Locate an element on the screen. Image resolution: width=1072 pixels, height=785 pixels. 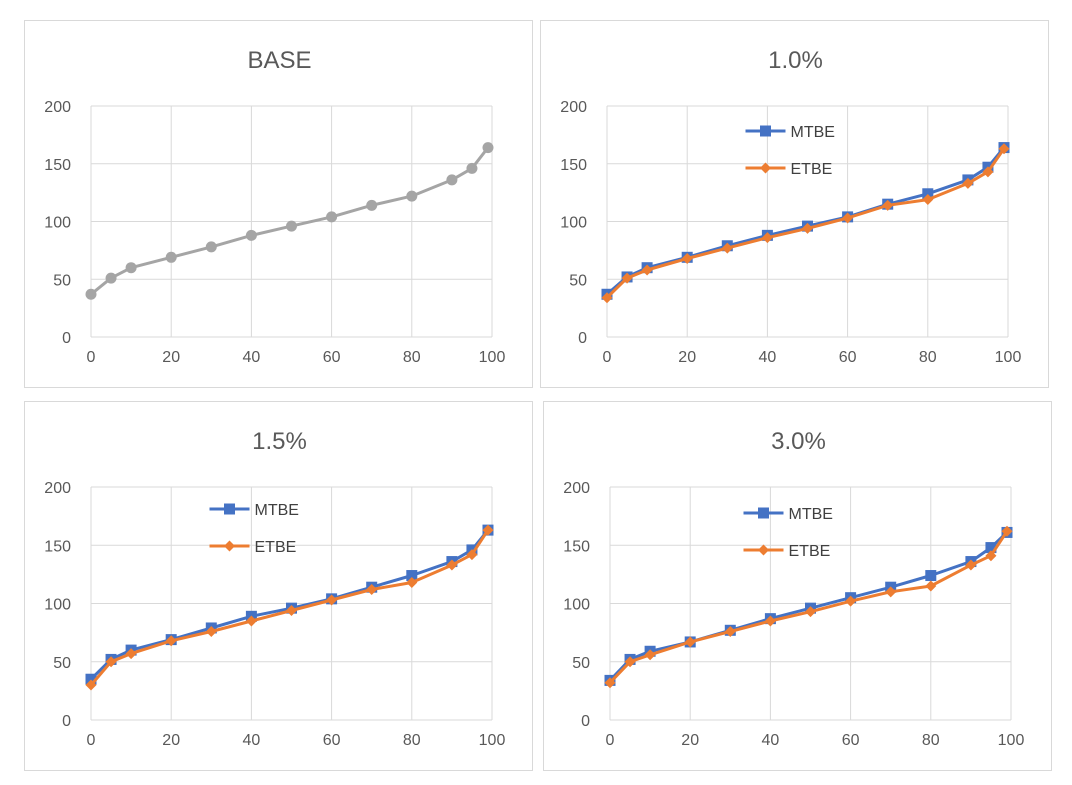
chart-title: 1.5% is located at coordinates (279, 441).